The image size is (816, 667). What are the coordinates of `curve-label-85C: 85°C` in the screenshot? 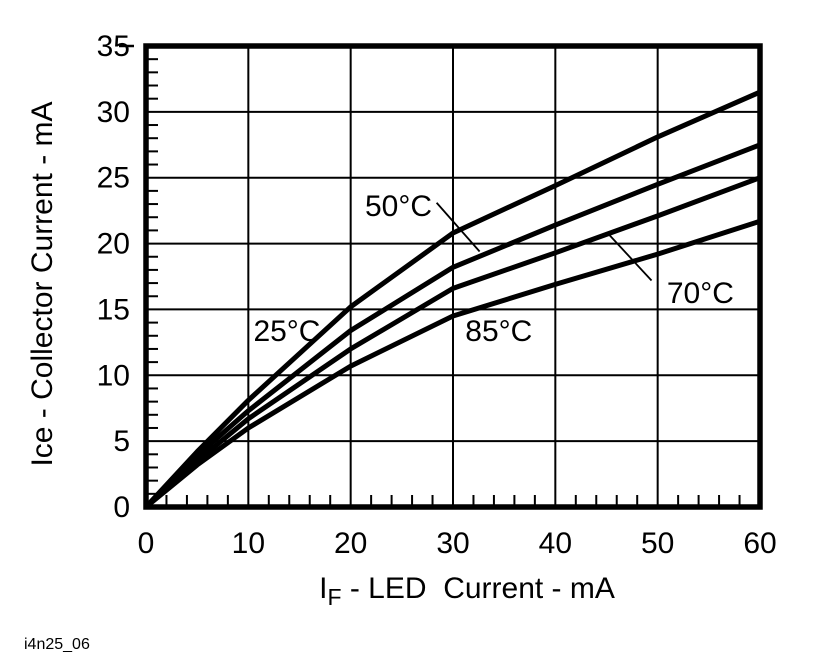 It's located at (498, 331).